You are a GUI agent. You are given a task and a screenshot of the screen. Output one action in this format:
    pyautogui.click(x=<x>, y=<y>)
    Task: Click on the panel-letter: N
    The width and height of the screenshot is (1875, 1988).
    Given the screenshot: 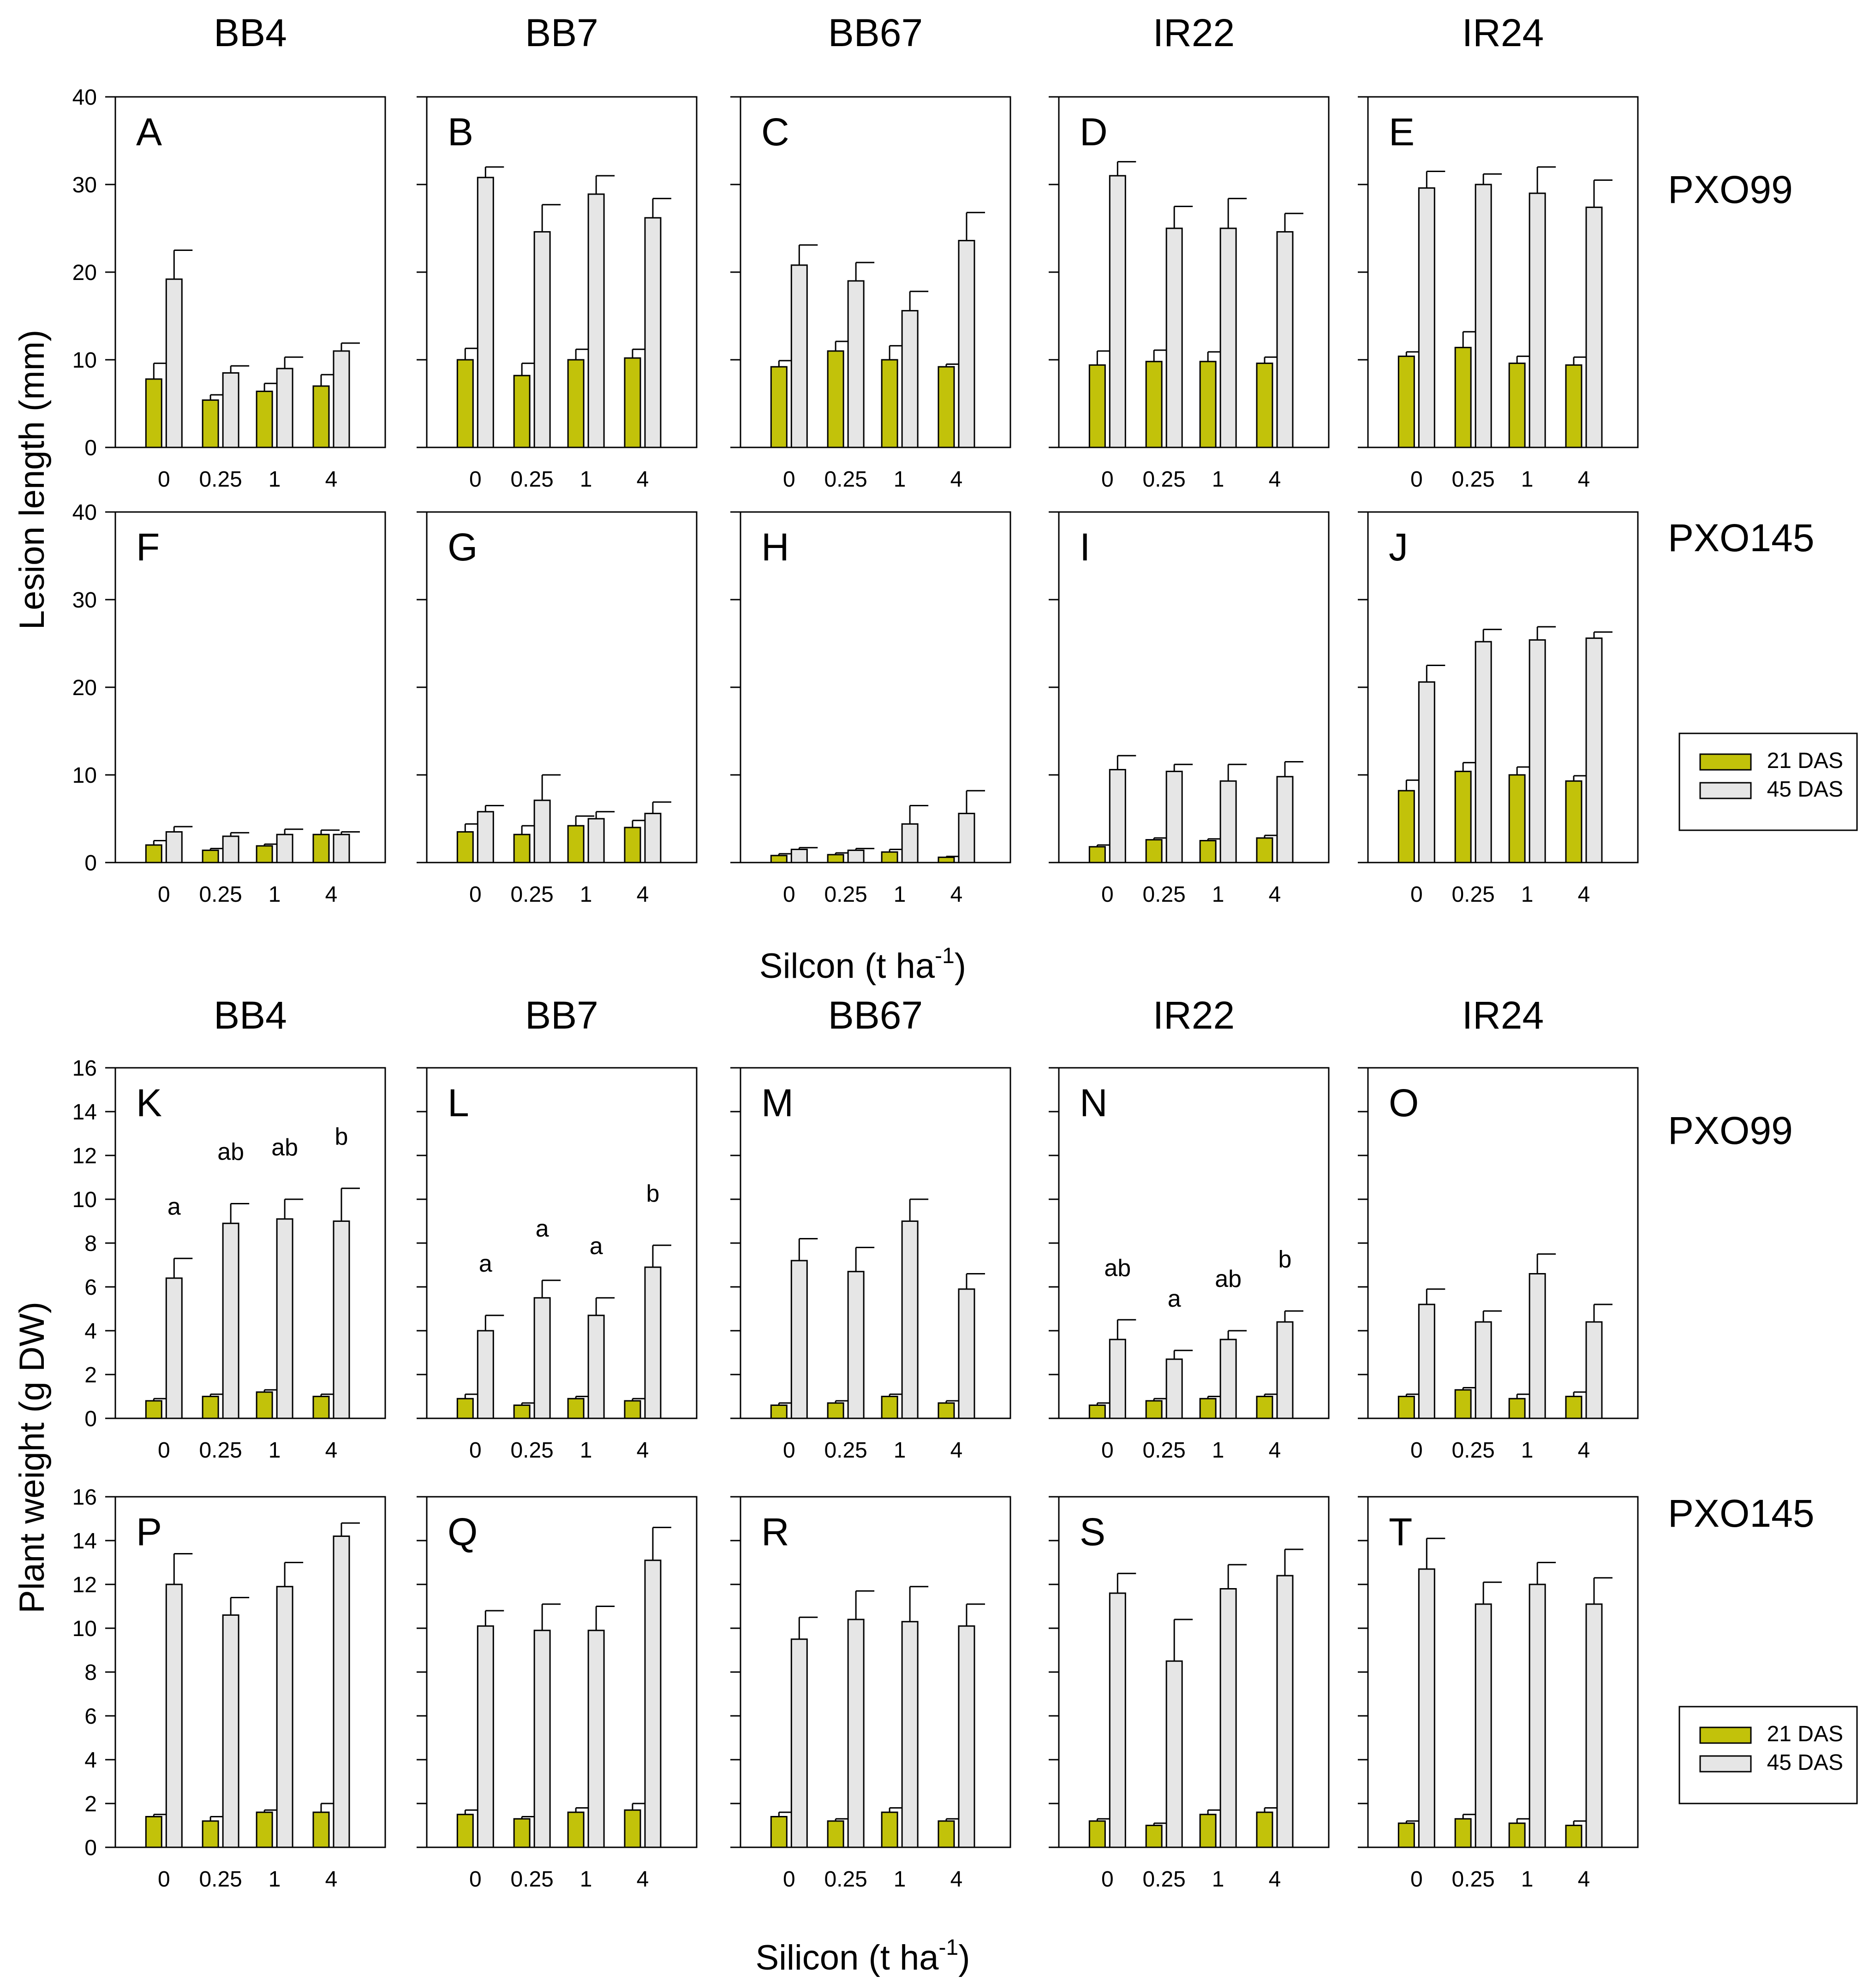 What is the action you would take?
    pyautogui.click(x=1094, y=1103)
    